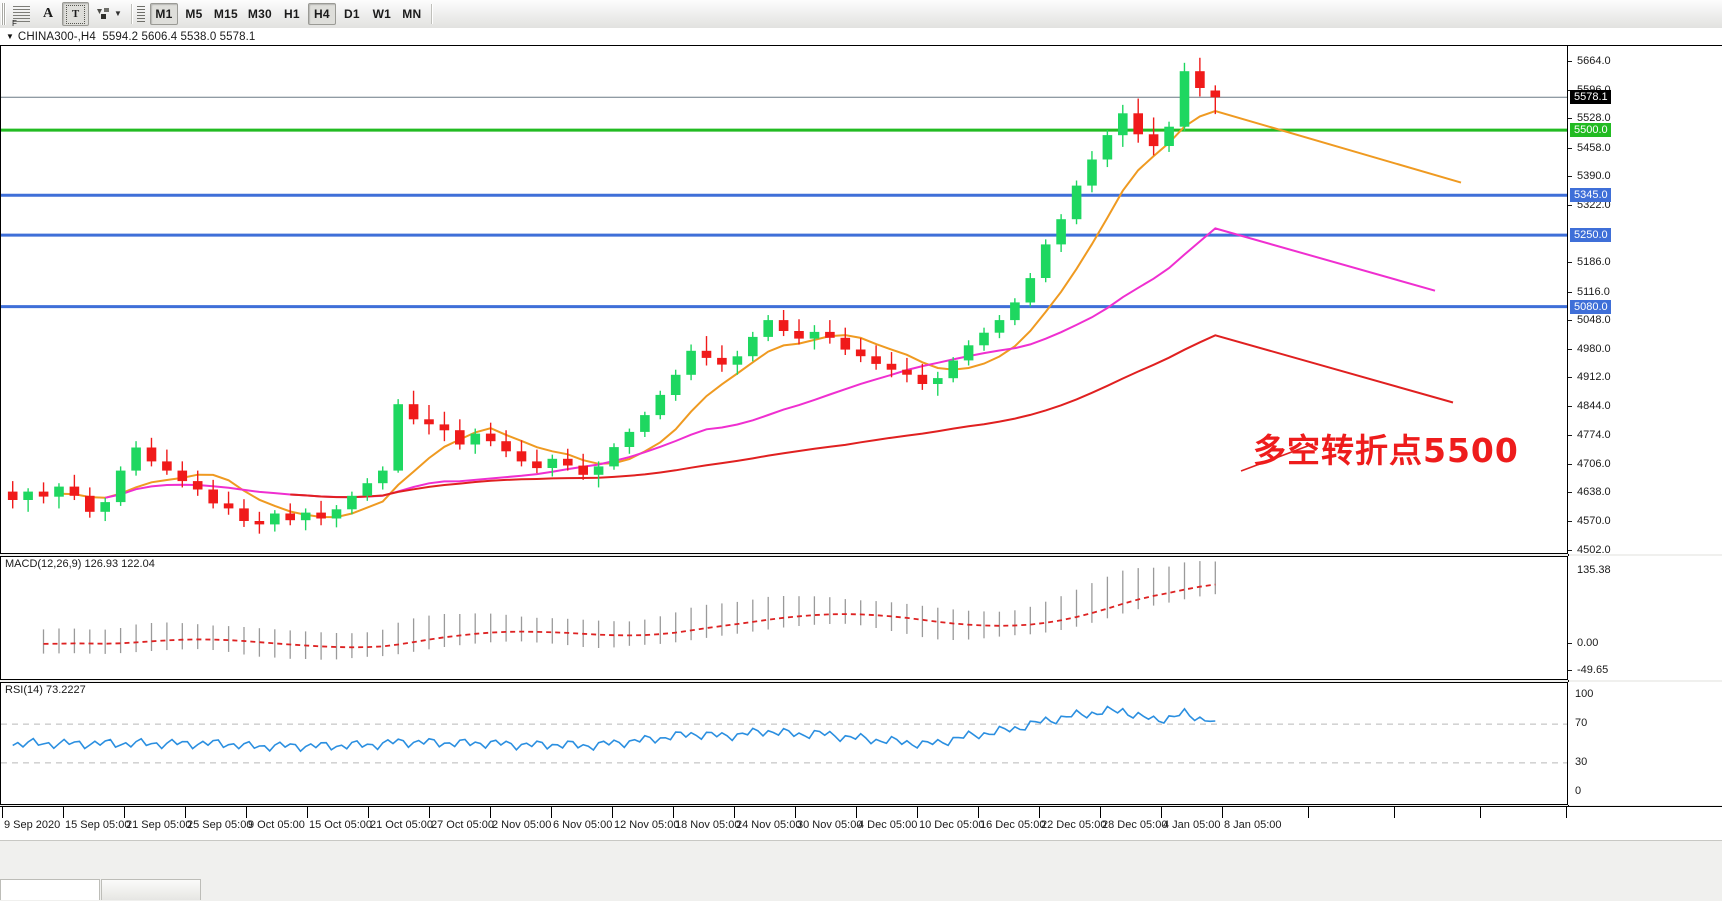  I want to click on timeframe-m15-label: M15, so click(225, 14).